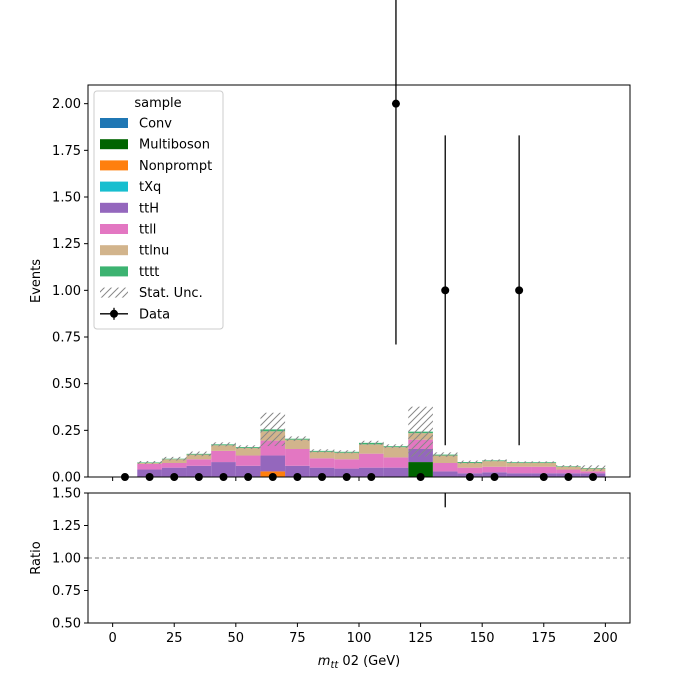 Image resolution: width=700 pixels, height=700 pixels. What do you see at coordinates (420, 638) in the screenshot?
I see `x-tick-label-5: 125` at bounding box center [420, 638].